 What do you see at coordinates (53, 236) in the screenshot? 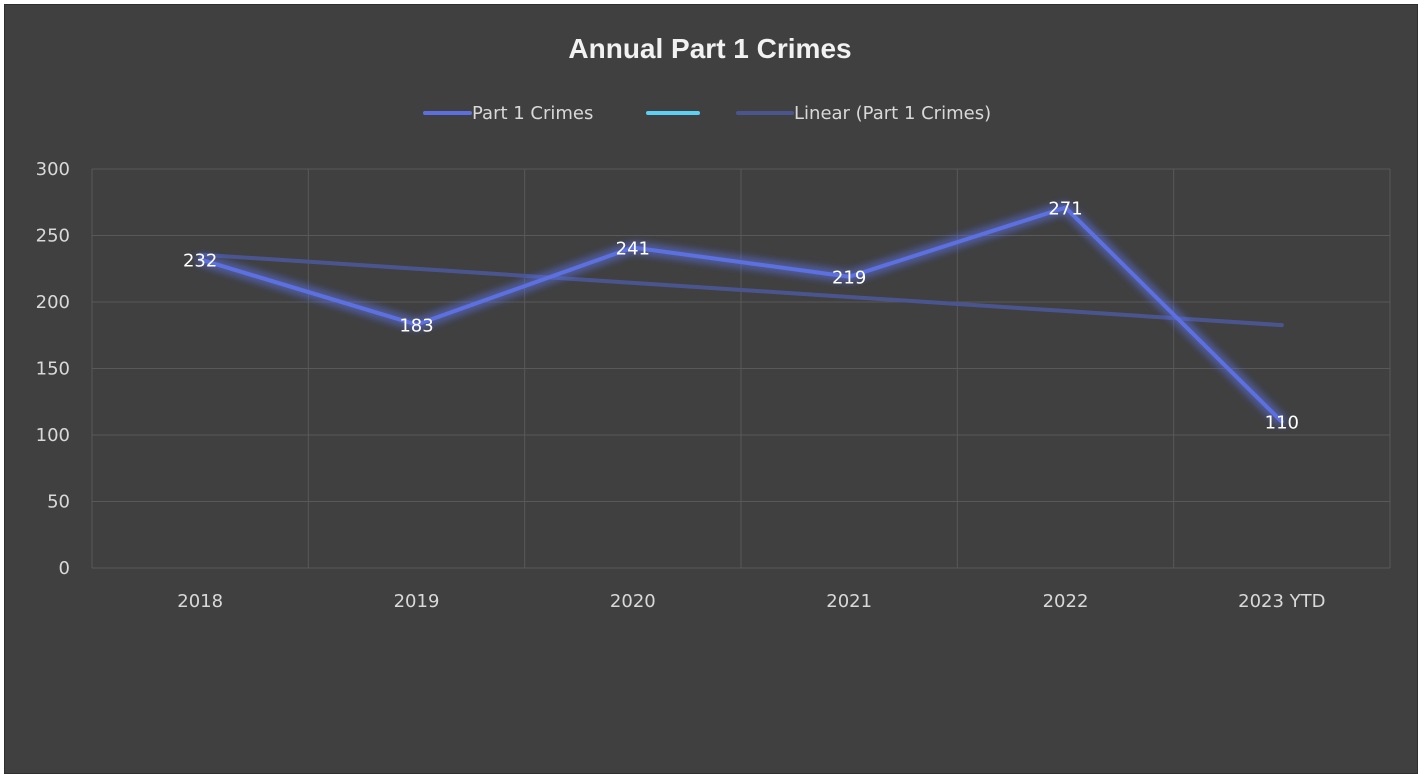
I see `y-tick-label: 250` at bounding box center [53, 236].